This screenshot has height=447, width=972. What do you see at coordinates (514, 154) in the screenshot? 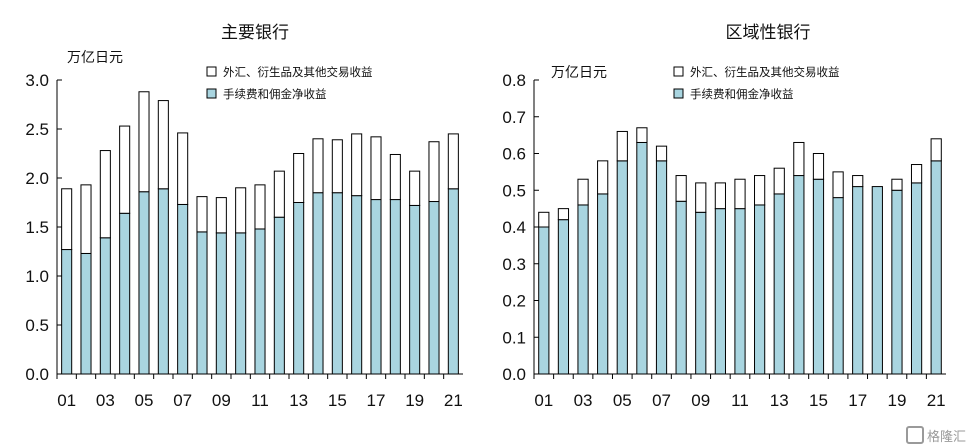
I see `y-tick-label: 0.6` at bounding box center [514, 154].